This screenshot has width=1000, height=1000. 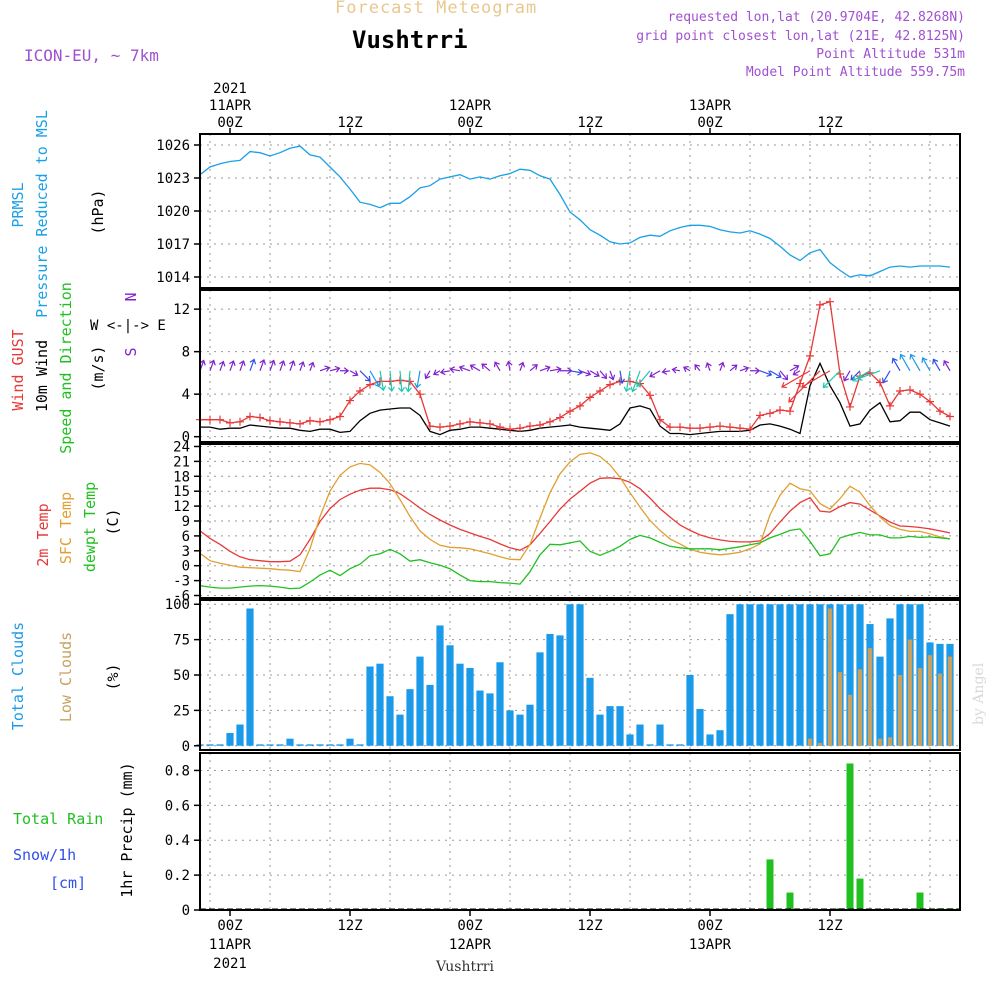 I want to click on y-tick-label: 0.6, so click(x=177, y=806).